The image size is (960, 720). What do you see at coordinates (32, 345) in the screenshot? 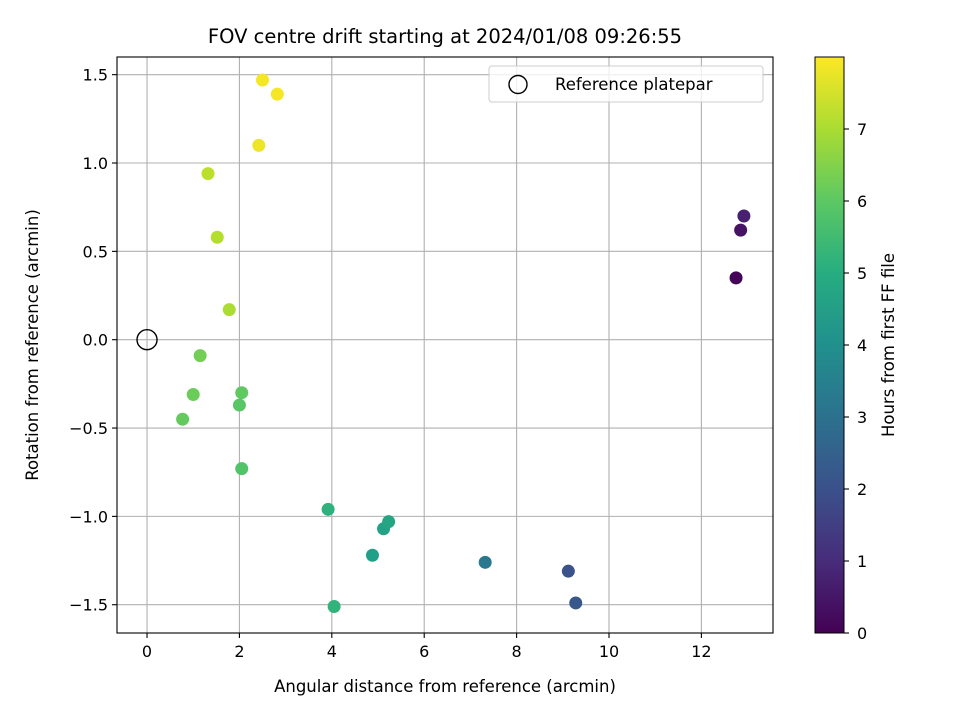
I see `y-axis-label: Rotation from reference (arcmin)` at bounding box center [32, 345].